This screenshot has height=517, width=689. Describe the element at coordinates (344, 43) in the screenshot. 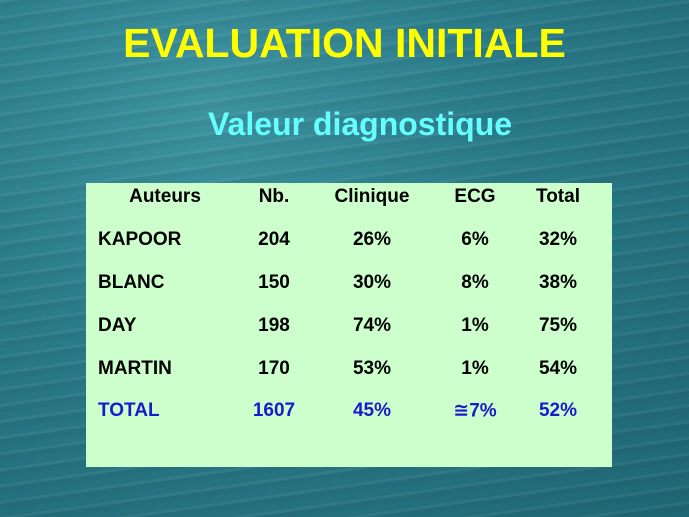

I see `title: EVALUATION INITIALE` at that location.